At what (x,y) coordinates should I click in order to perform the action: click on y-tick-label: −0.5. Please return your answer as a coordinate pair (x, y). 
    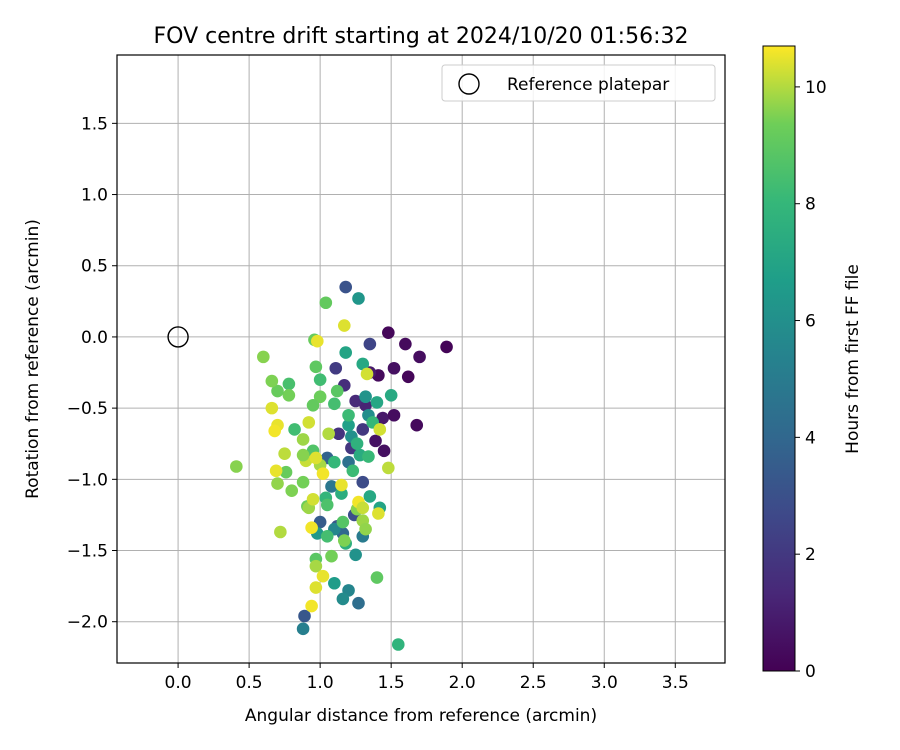
    Looking at the image, I should click on (87, 409).